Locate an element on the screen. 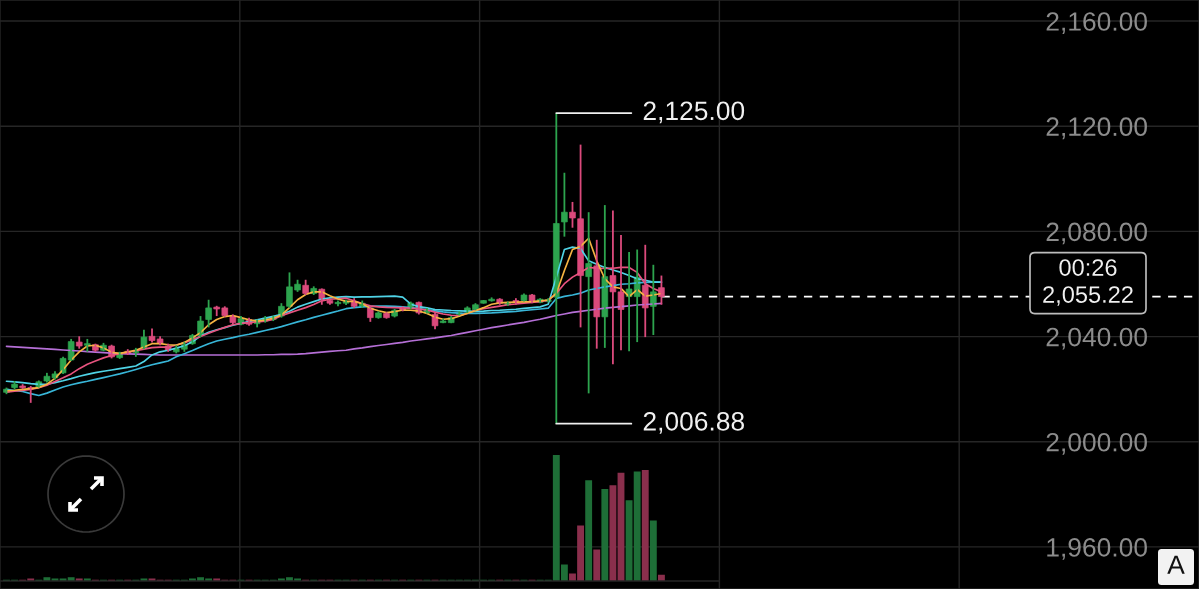 This screenshot has height=589, width=1199. y-tick-label: 2,040.00 is located at coordinates (1096, 338).